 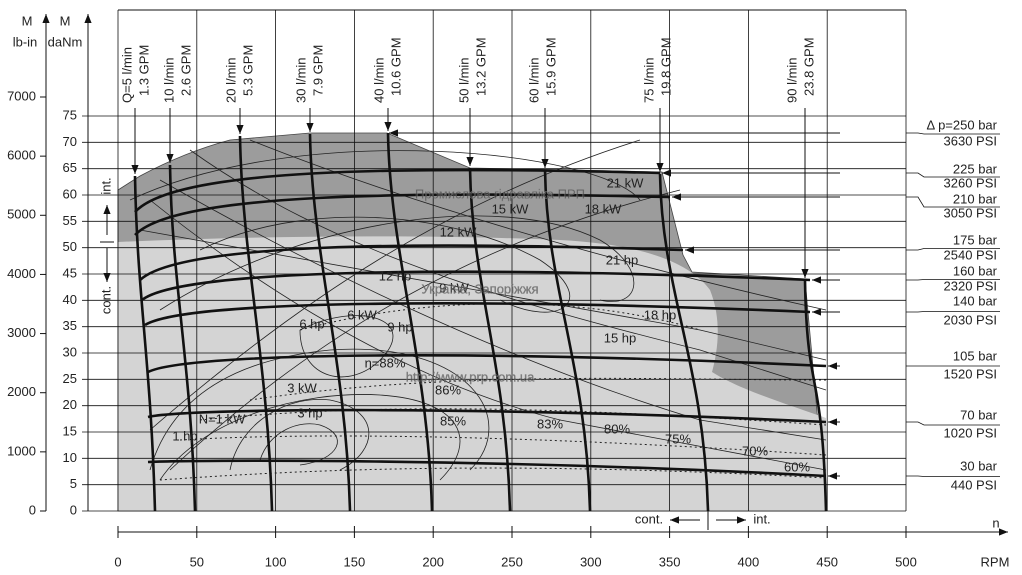 What do you see at coordinates (975, 239) in the screenshot?
I see `pressure-bar-label: 175 bar` at bounding box center [975, 239].